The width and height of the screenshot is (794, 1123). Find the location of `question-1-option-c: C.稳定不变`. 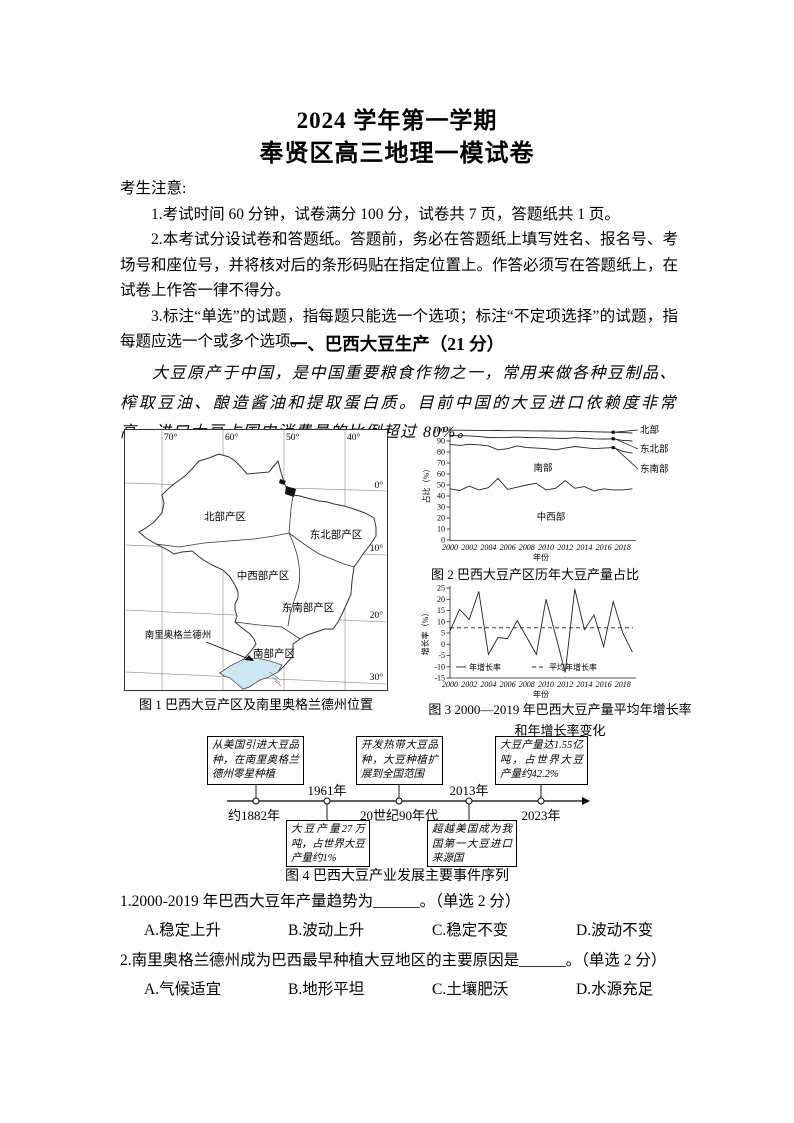

question-1-option-c: C.稳定不变 is located at coordinates (470, 930).